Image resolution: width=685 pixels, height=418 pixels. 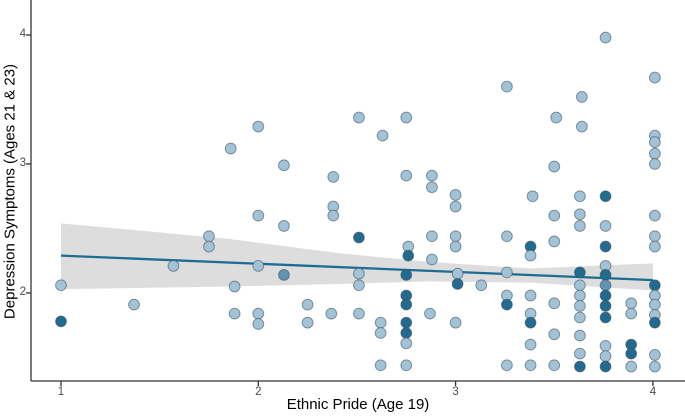 I want to click on x-tick-label: 3, so click(x=455, y=392).